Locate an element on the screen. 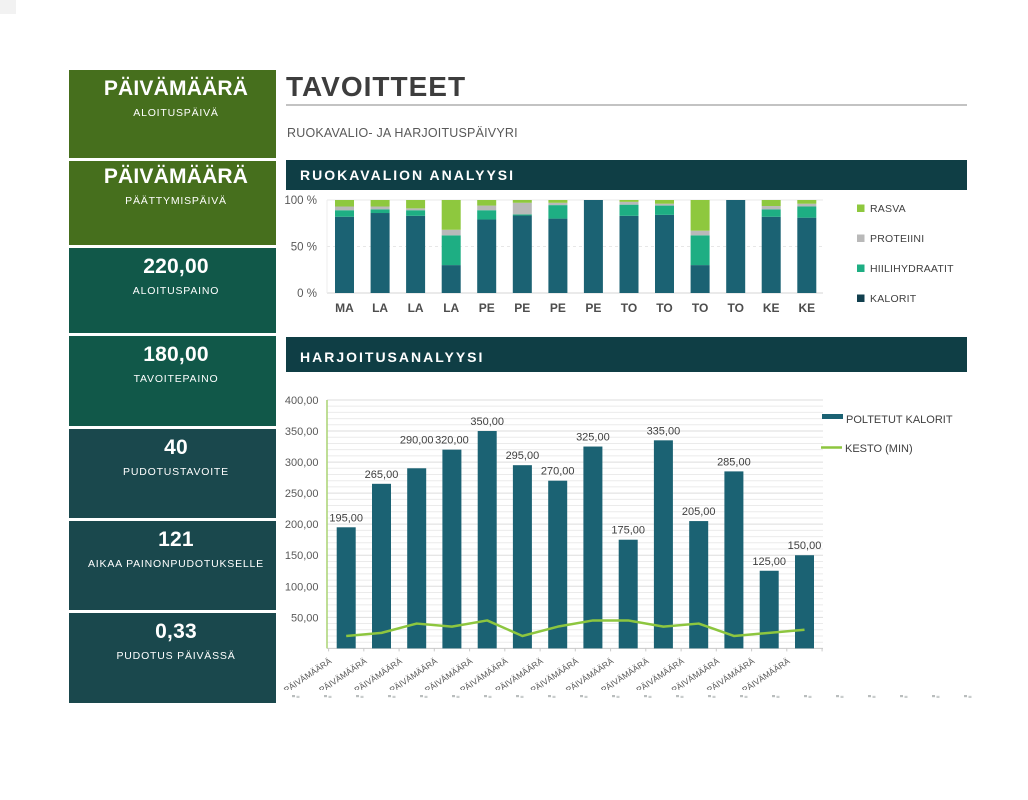 This screenshot has height=800, width=1028. svg-text: 100,00 is located at coordinates (302, 587).